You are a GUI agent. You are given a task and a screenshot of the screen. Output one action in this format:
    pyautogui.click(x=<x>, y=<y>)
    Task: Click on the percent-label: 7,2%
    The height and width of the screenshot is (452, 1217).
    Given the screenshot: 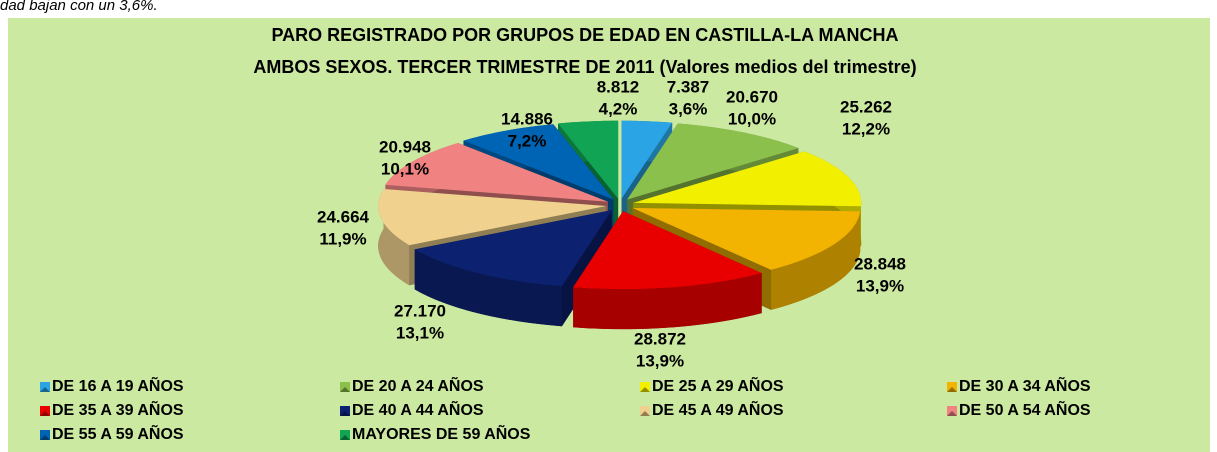 What is the action you would take?
    pyautogui.click(x=527, y=140)
    